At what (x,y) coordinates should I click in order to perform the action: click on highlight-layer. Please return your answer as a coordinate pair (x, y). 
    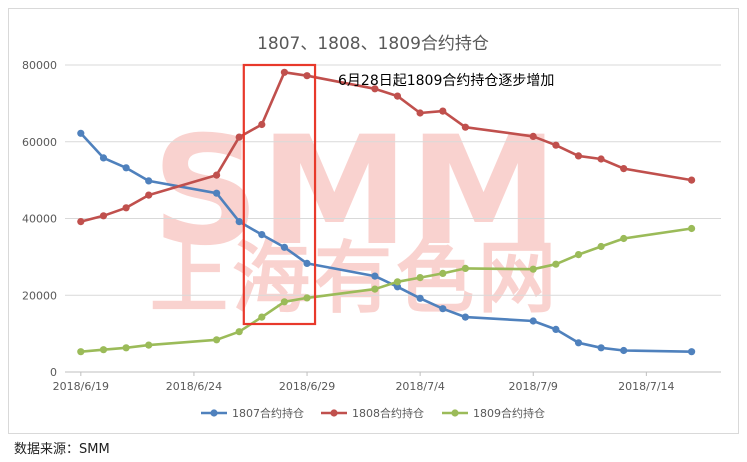
    Looking at the image, I should click on (279, 194).